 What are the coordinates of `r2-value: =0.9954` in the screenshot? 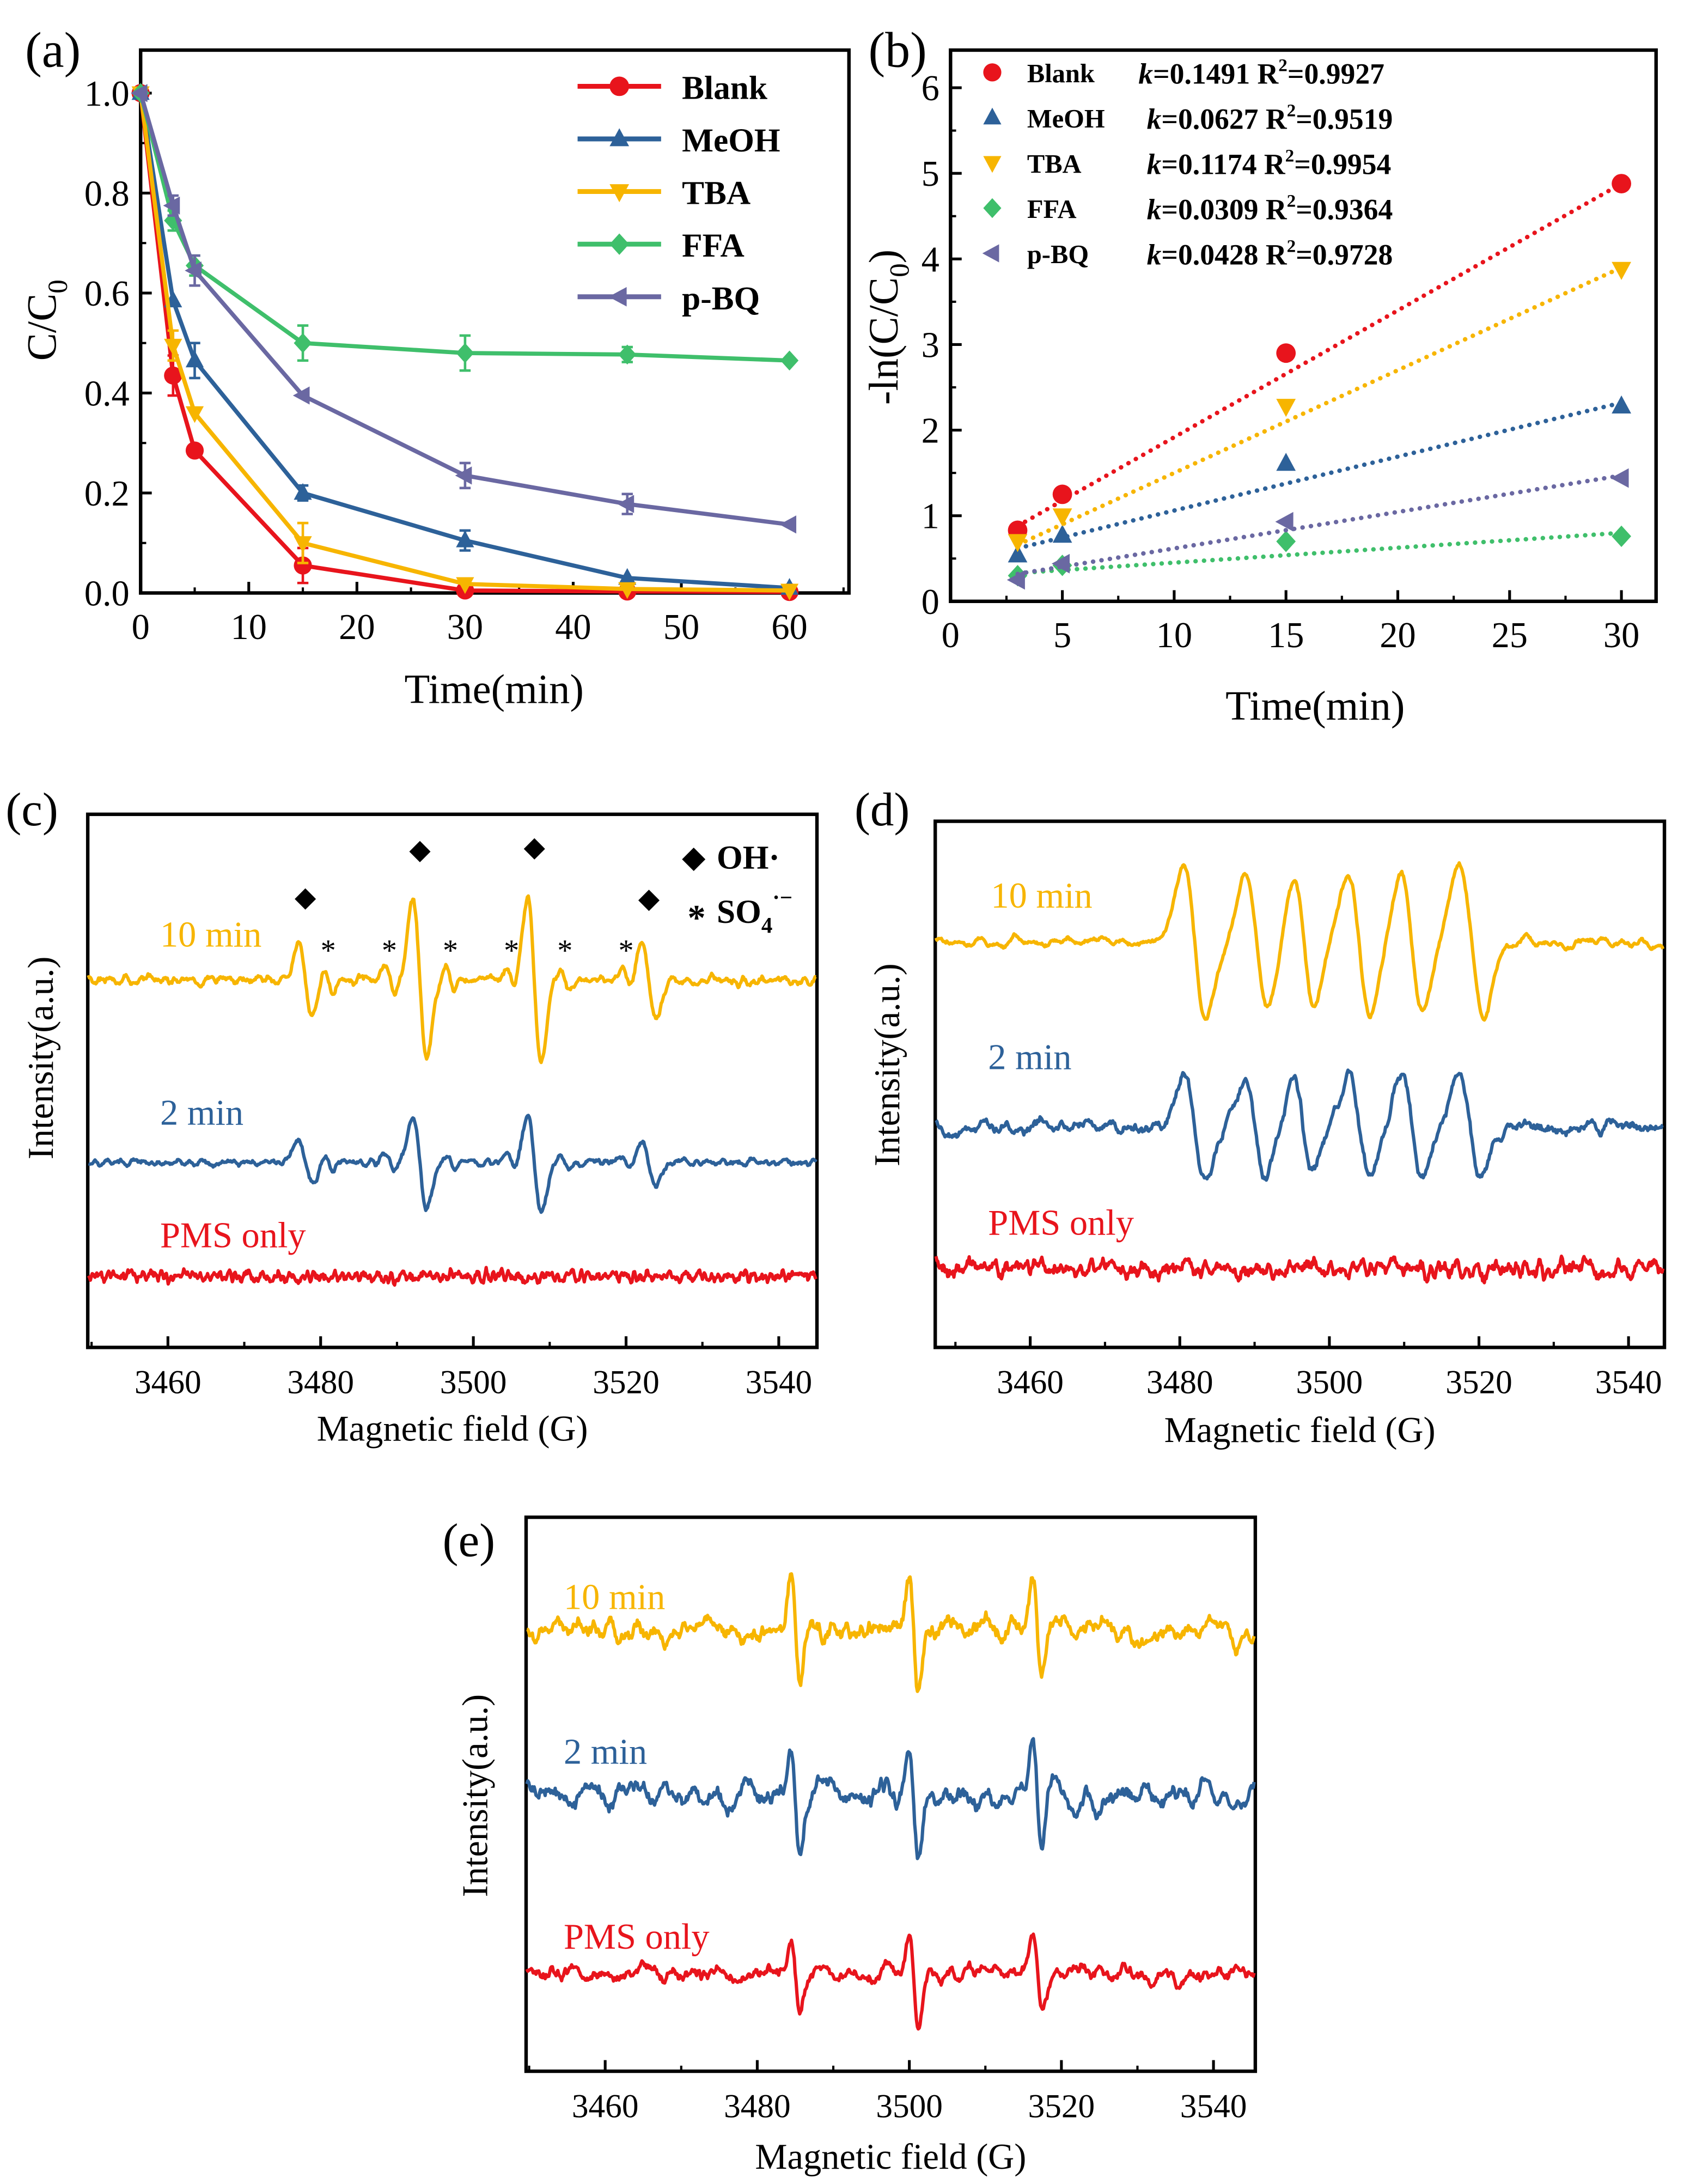 It's located at (1342, 164).